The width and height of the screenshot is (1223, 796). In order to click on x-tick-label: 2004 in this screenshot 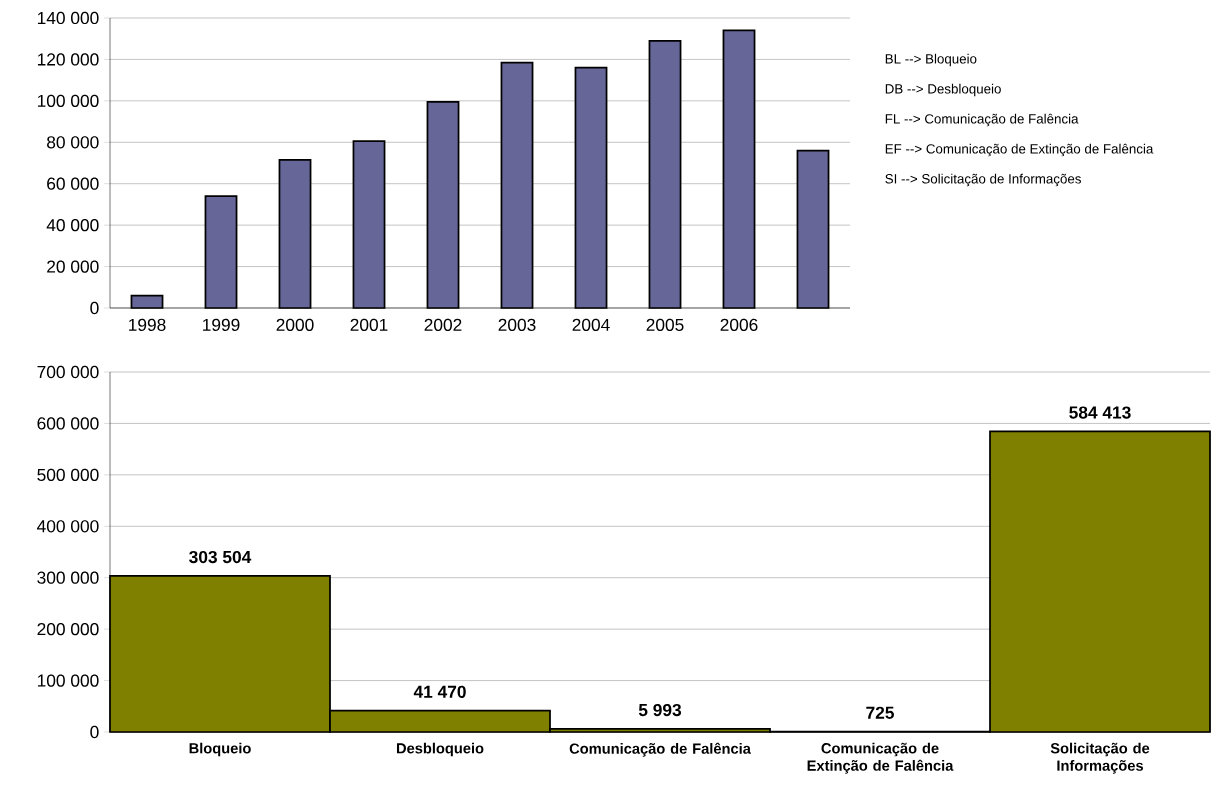, I will do `click(591, 324)`.